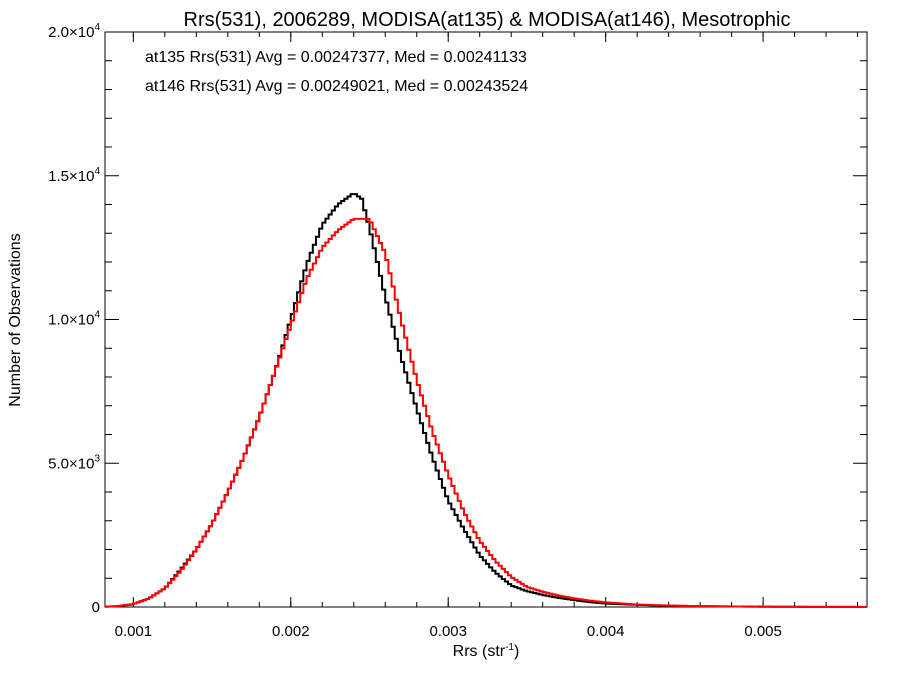 The width and height of the screenshot is (900, 675). I want to click on x-tick-label: 0.001, so click(134, 631).